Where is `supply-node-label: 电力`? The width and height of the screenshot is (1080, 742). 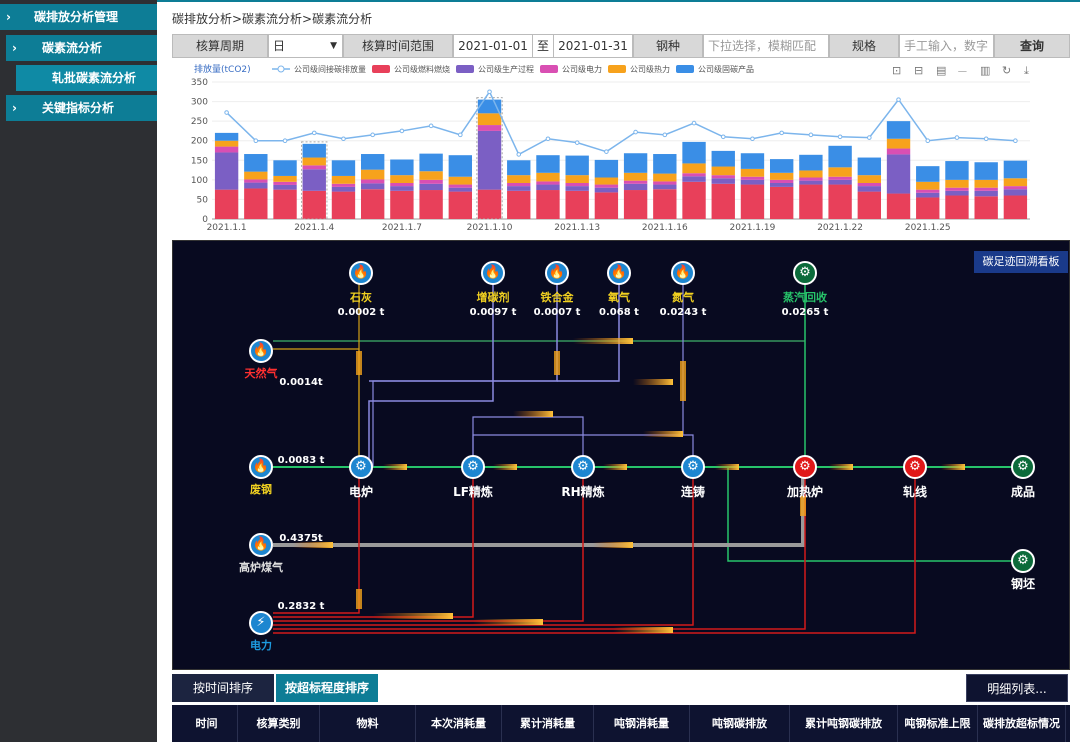 supply-node-label: 电力 is located at coordinates (261, 645).